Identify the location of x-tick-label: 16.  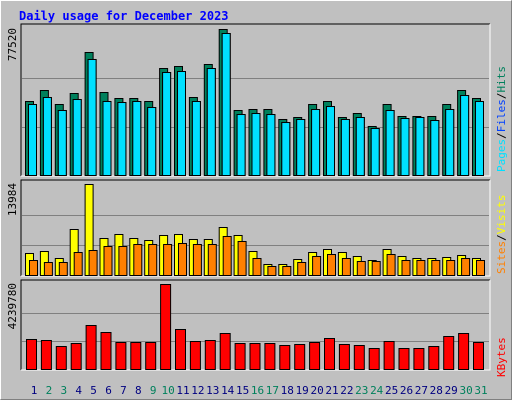
(257, 390).